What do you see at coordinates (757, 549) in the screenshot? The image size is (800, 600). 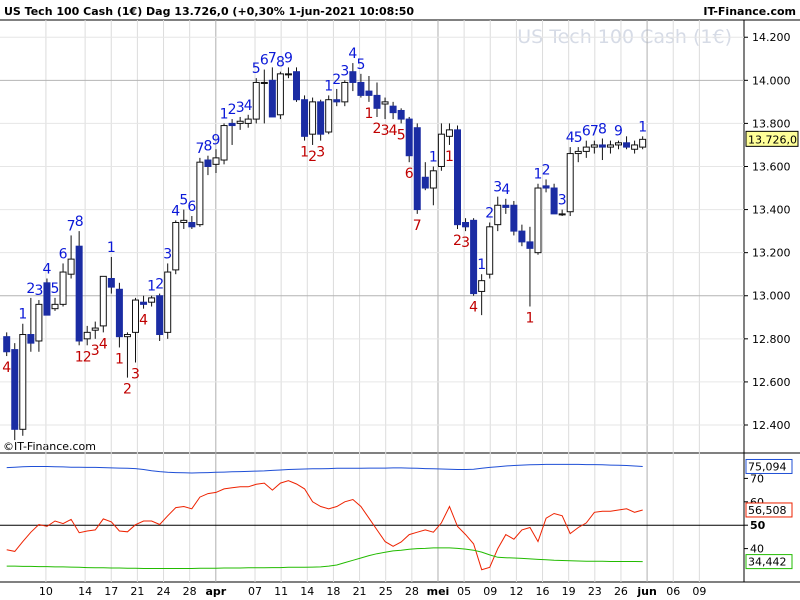 I see `osc-y-tick-label: 40` at bounding box center [757, 549].